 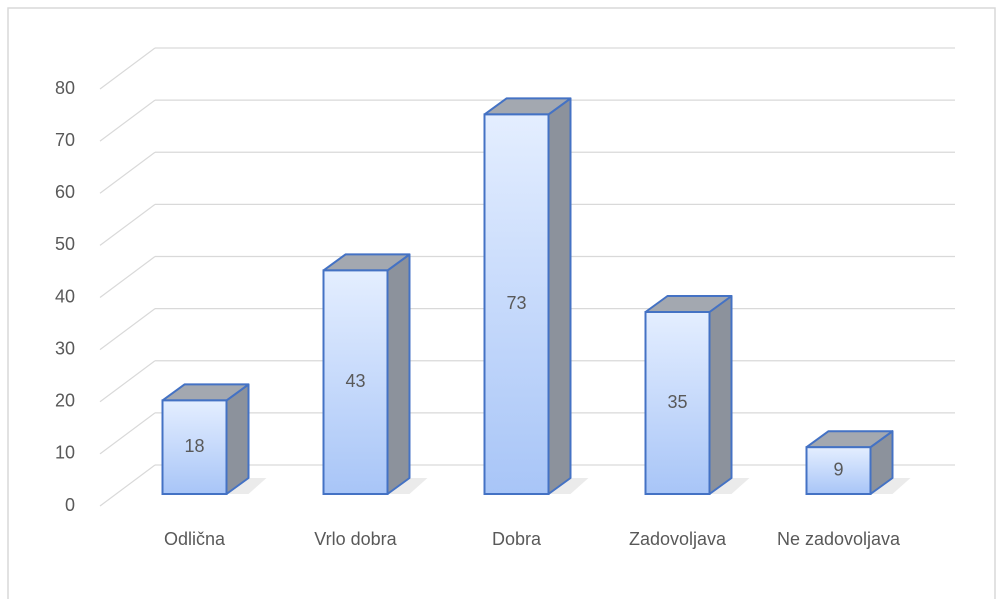 I want to click on y-tick-label: 80, so click(x=65, y=88).